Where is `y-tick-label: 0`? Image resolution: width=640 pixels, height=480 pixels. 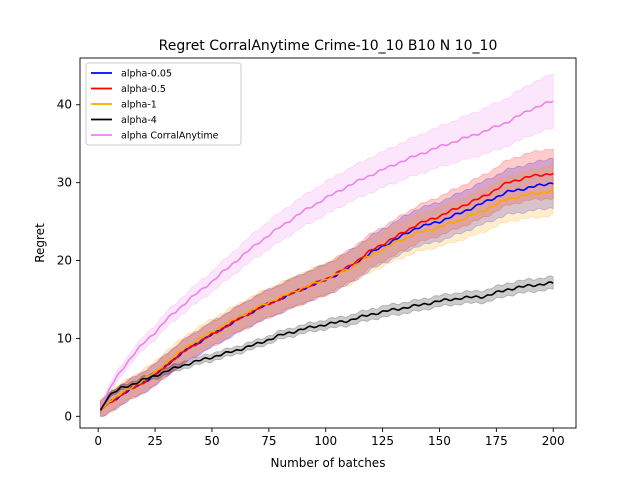
y-tick-label: 0 is located at coordinates (68, 416).